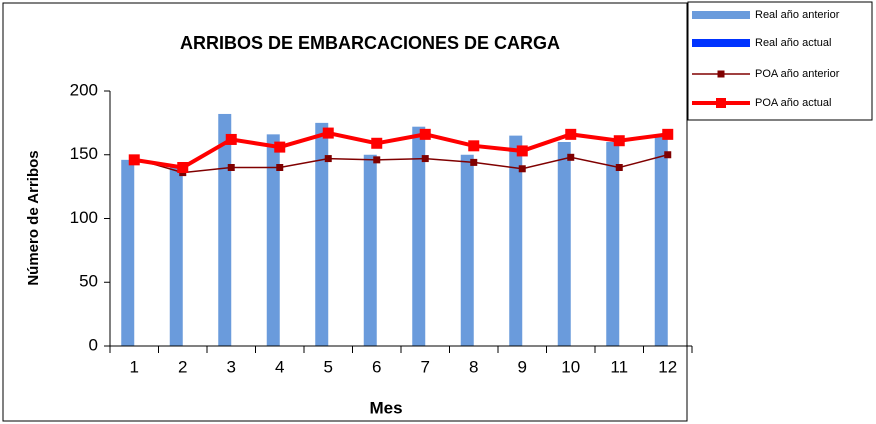 This screenshot has height=424, width=876. I want to click on x-tick-label: 3, so click(231, 366).